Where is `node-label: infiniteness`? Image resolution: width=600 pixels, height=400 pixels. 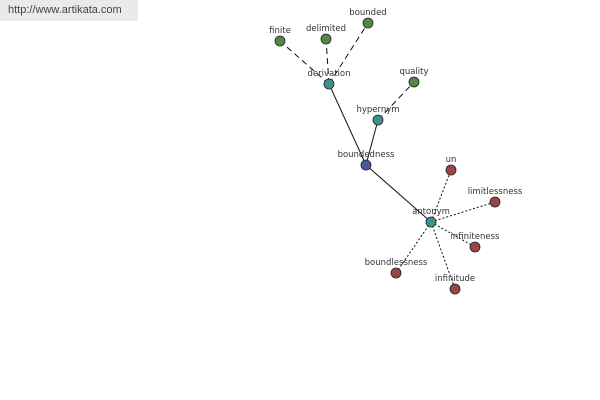
node-label: infiniteness is located at coordinates (475, 237).